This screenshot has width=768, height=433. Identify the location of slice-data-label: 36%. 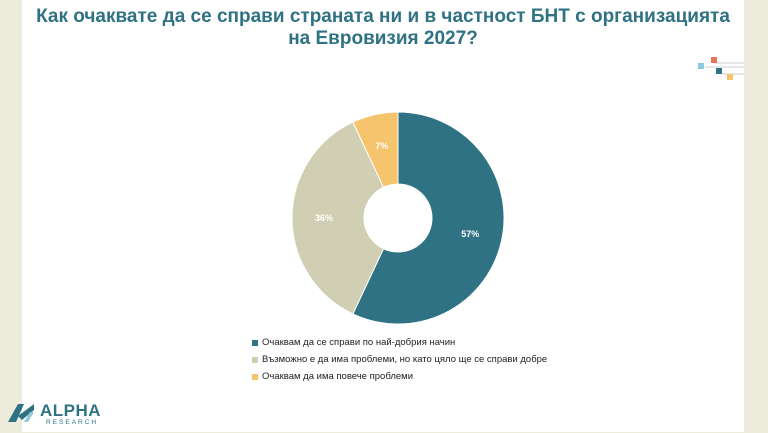
(324, 218).